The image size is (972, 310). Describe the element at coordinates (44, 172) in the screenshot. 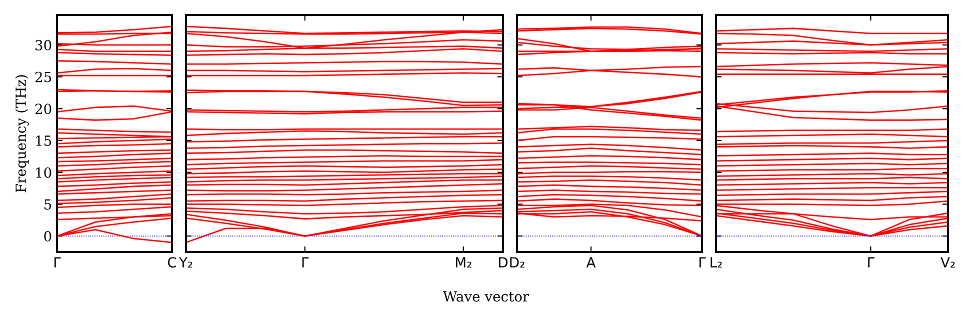

I see `y-tick-label: 10` at that location.